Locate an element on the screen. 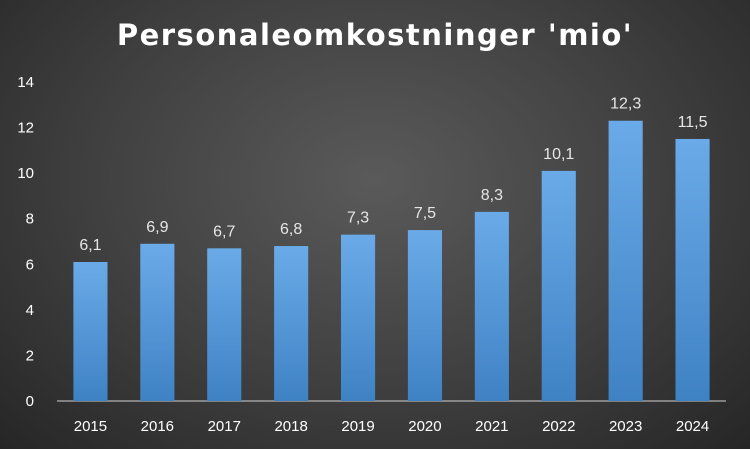  x-tick-label: 2016 is located at coordinates (157, 426).